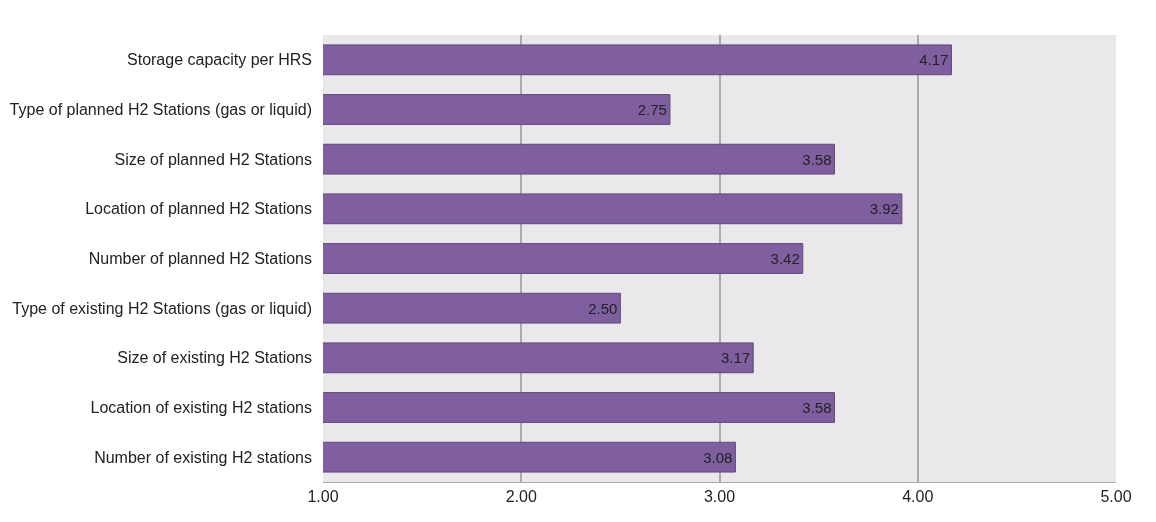 The width and height of the screenshot is (1156, 522). What do you see at coordinates (213, 159) in the screenshot?
I see `y-tick-label: Size of planned H2 Stations` at bounding box center [213, 159].